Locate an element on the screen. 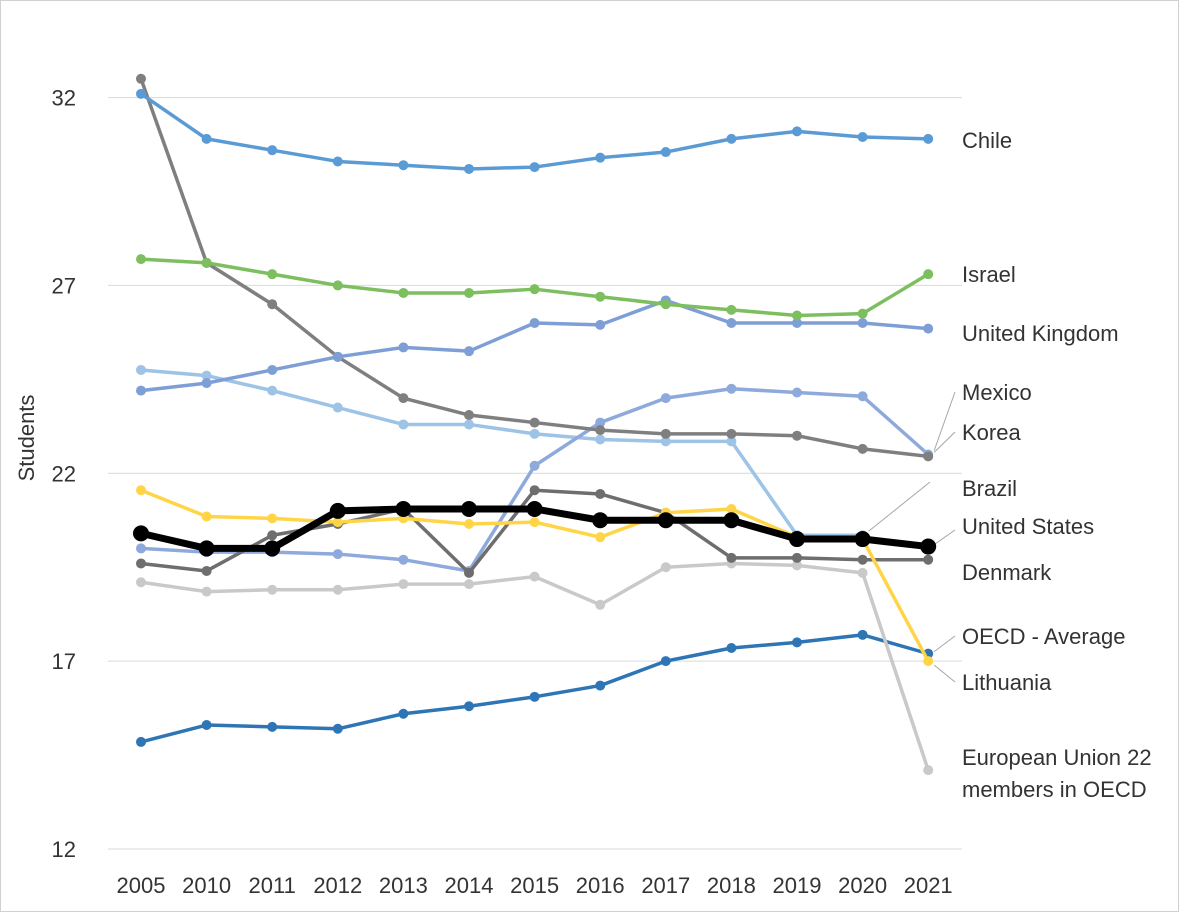 The width and height of the screenshot is (1180, 913). data-point-chile-2015 is located at coordinates (534, 167).